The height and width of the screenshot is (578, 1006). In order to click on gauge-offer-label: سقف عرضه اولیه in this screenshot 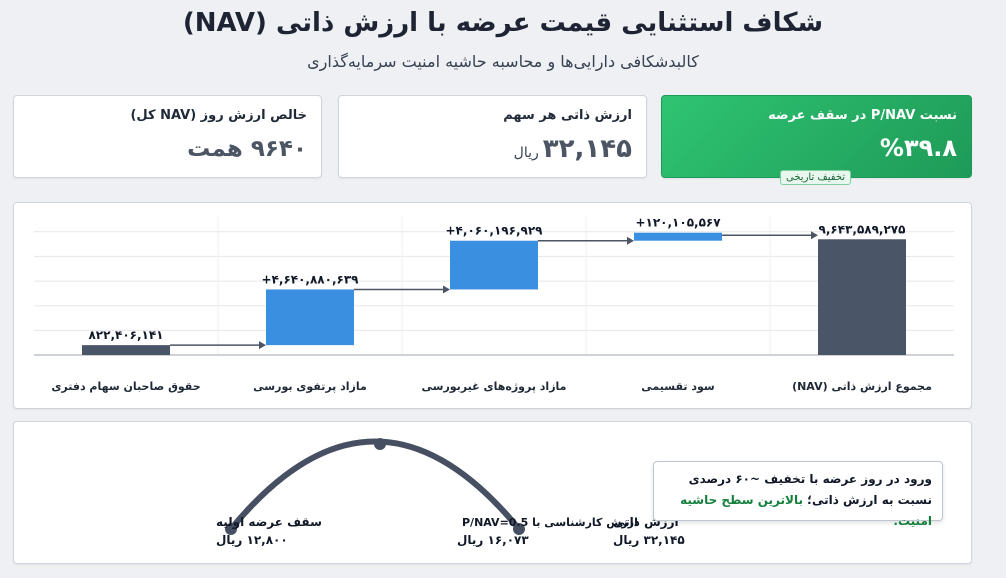, I will do `click(269, 522)`.